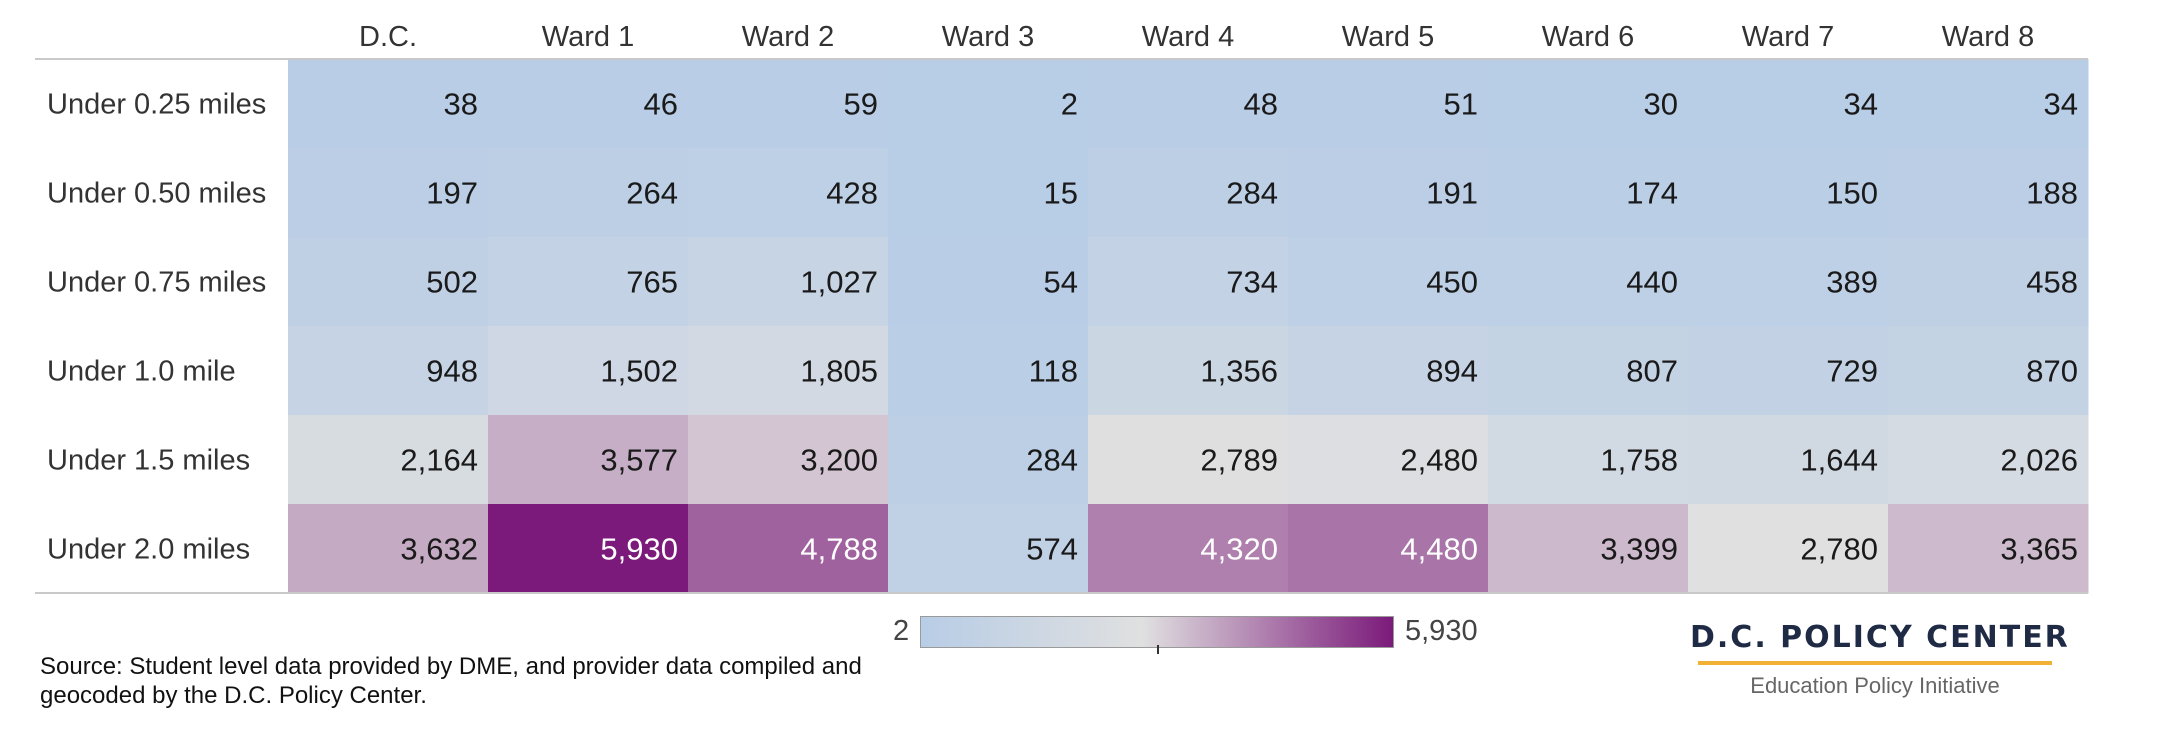  What do you see at coordinates (1069, 104) in the screenshot?
I see `data-label: 2` at bounding box center [1069, 104].